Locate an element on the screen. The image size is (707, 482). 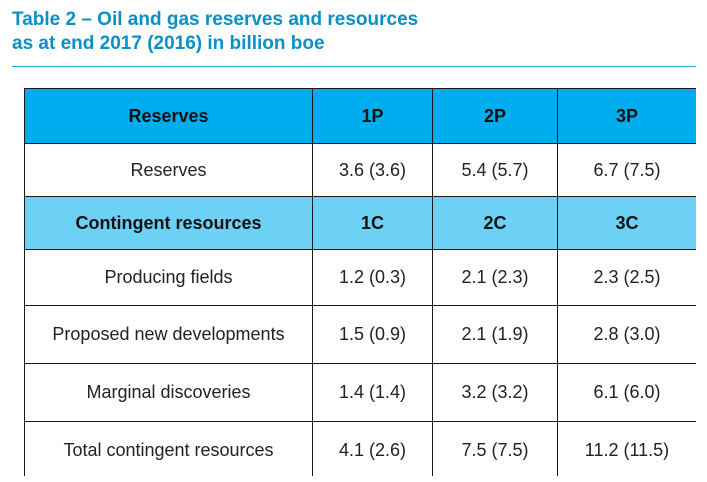
table-title-line-2: as at end 2017 (2016) in billion boe is located at coordinates (168, 43).